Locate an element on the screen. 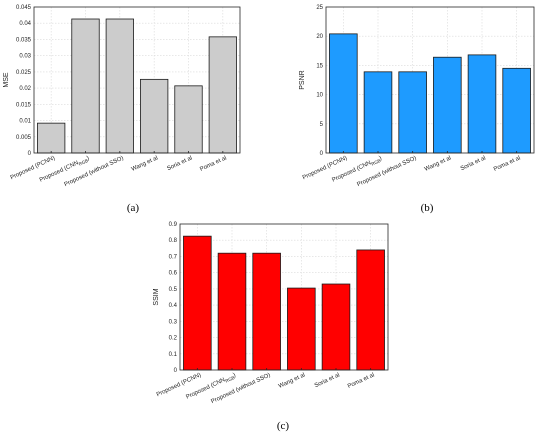 The image size is (550, 435). y-tick-label: 10 is located at coordinates (319, 96).